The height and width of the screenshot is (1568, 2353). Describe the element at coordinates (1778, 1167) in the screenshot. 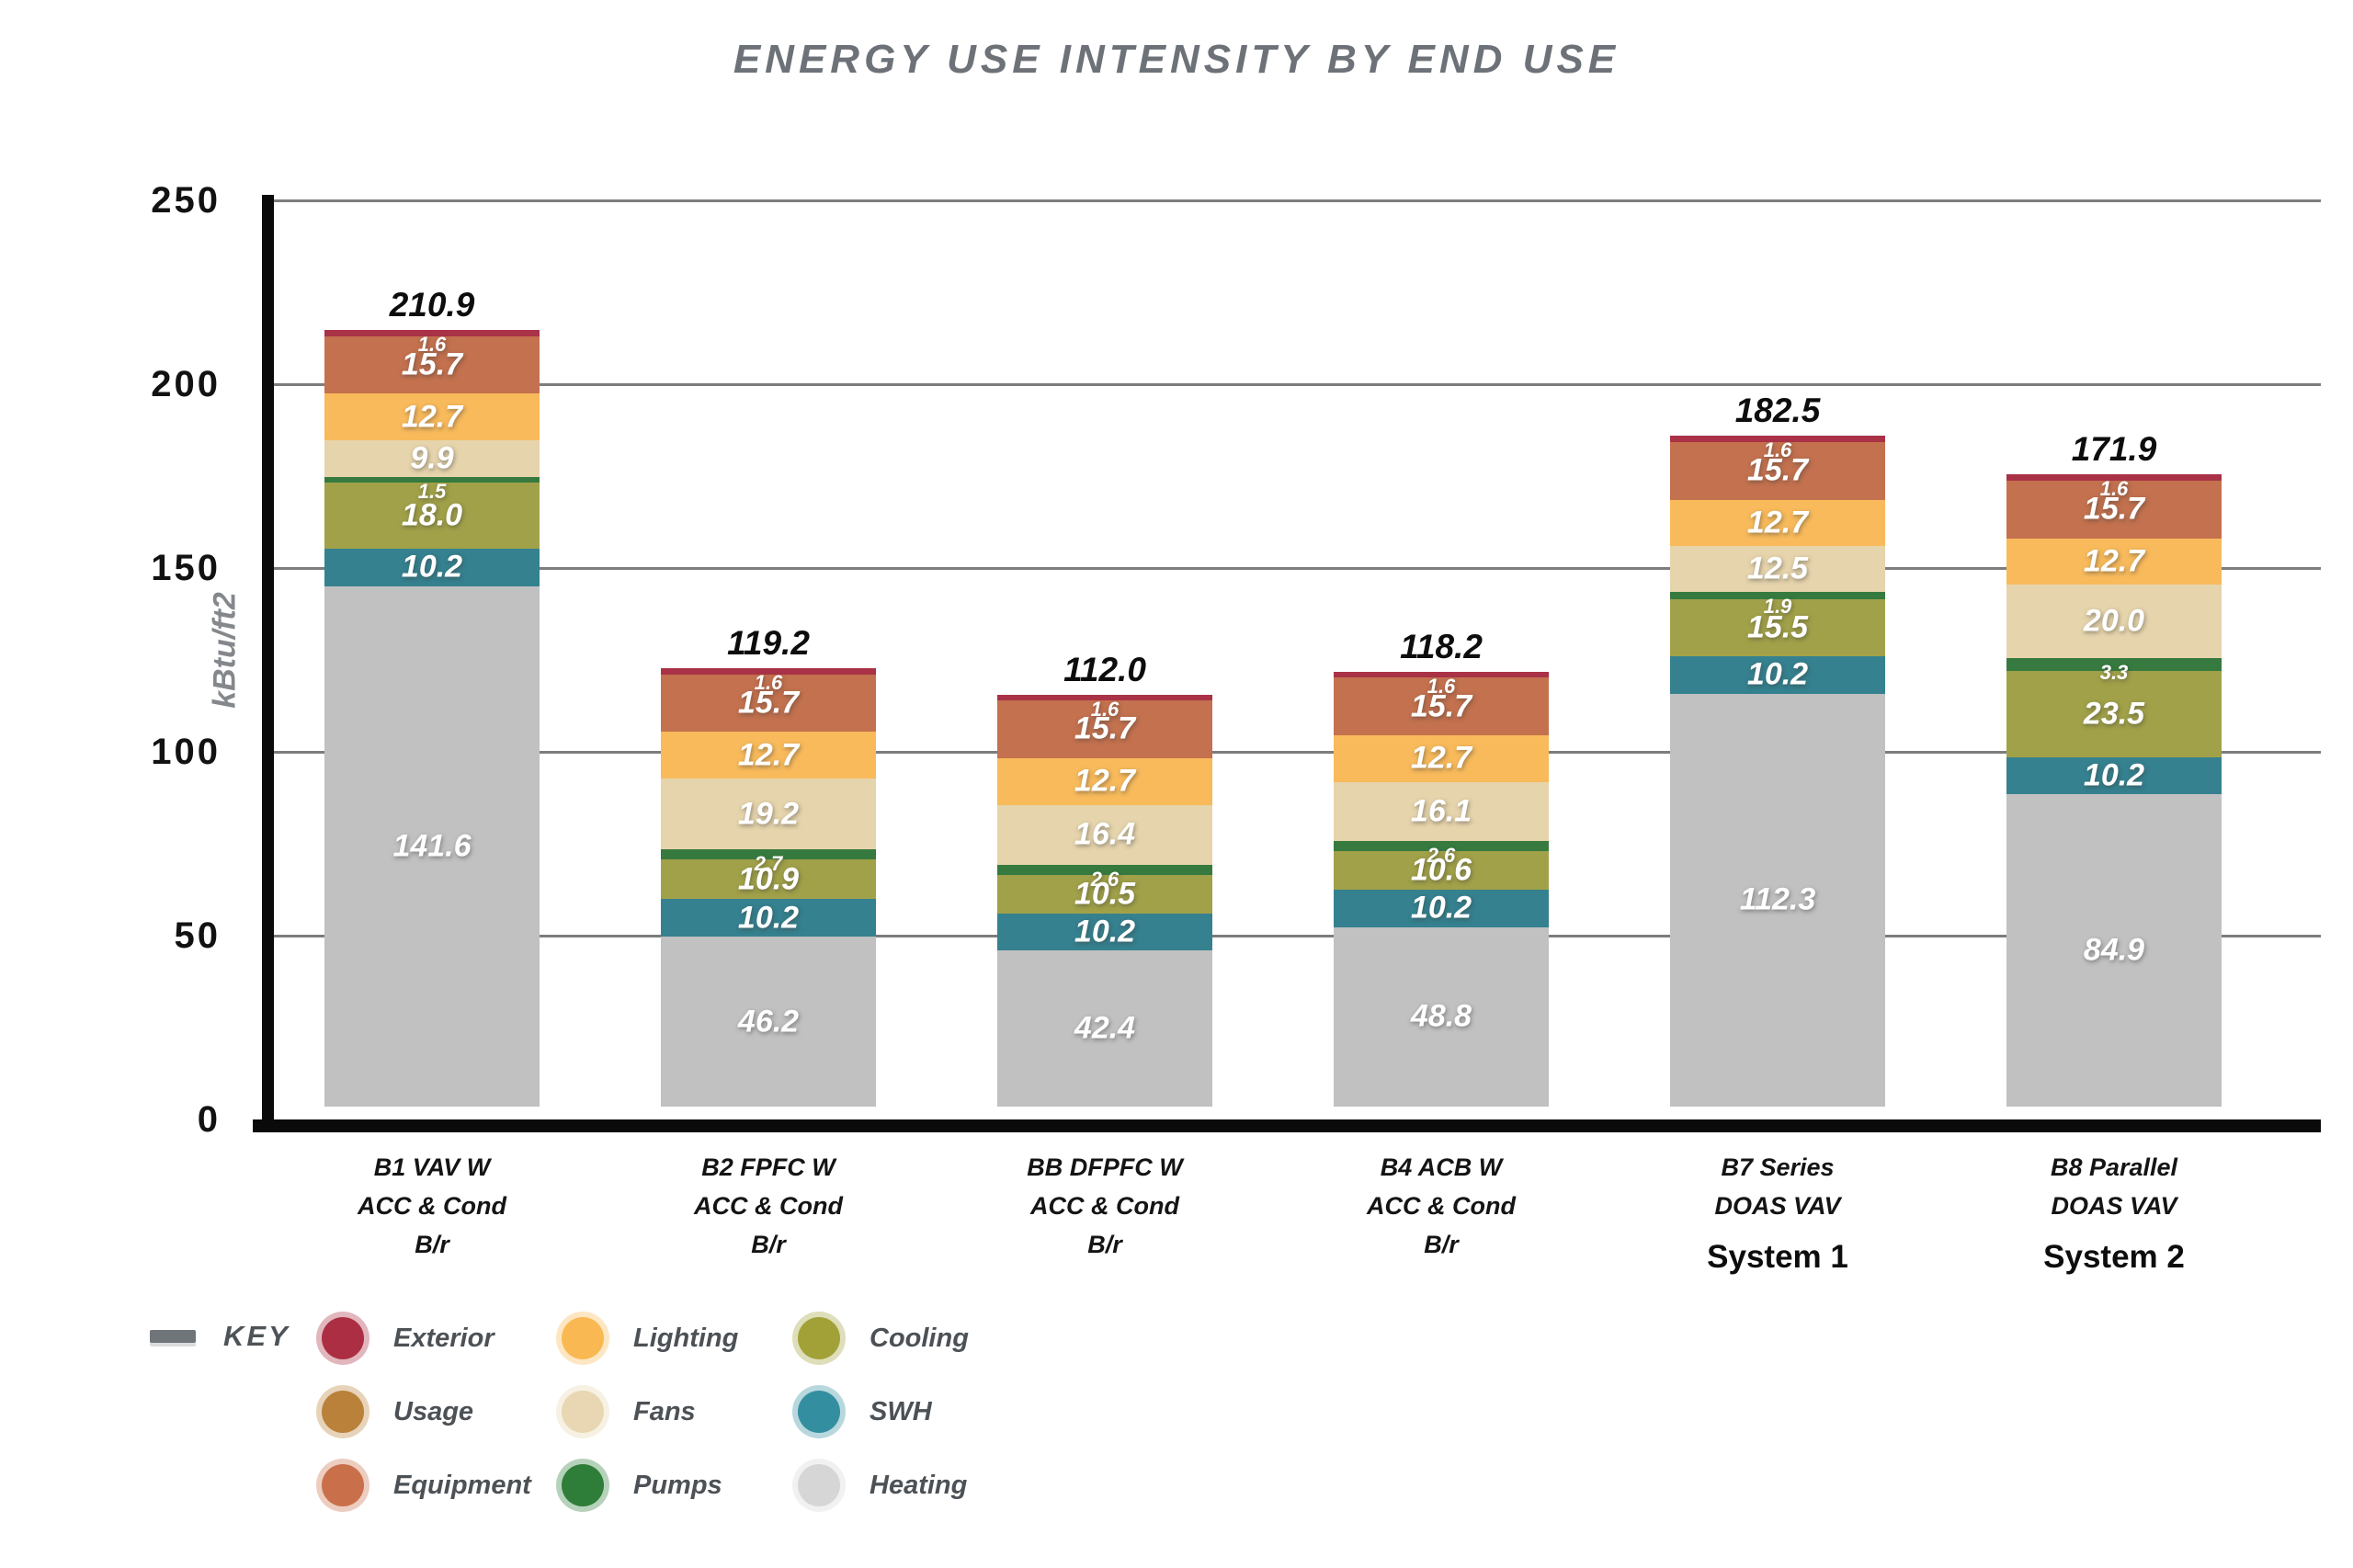

I see `x-label-line: B7 Series` at that location.